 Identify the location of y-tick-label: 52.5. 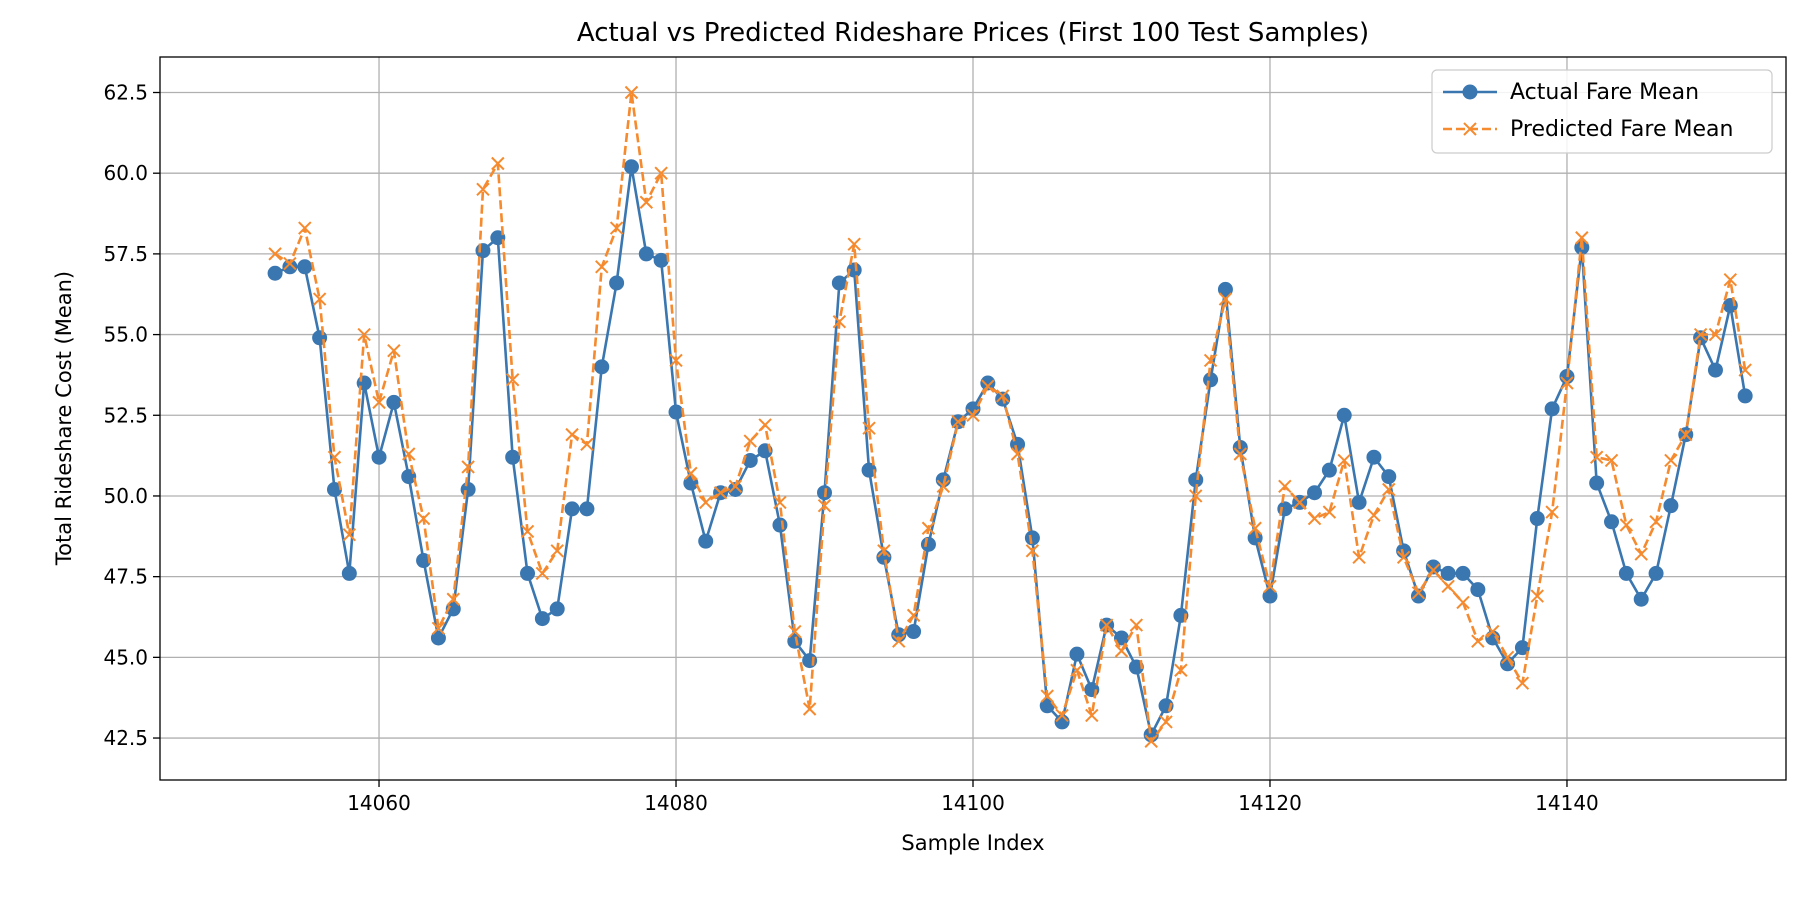
(125, 415).